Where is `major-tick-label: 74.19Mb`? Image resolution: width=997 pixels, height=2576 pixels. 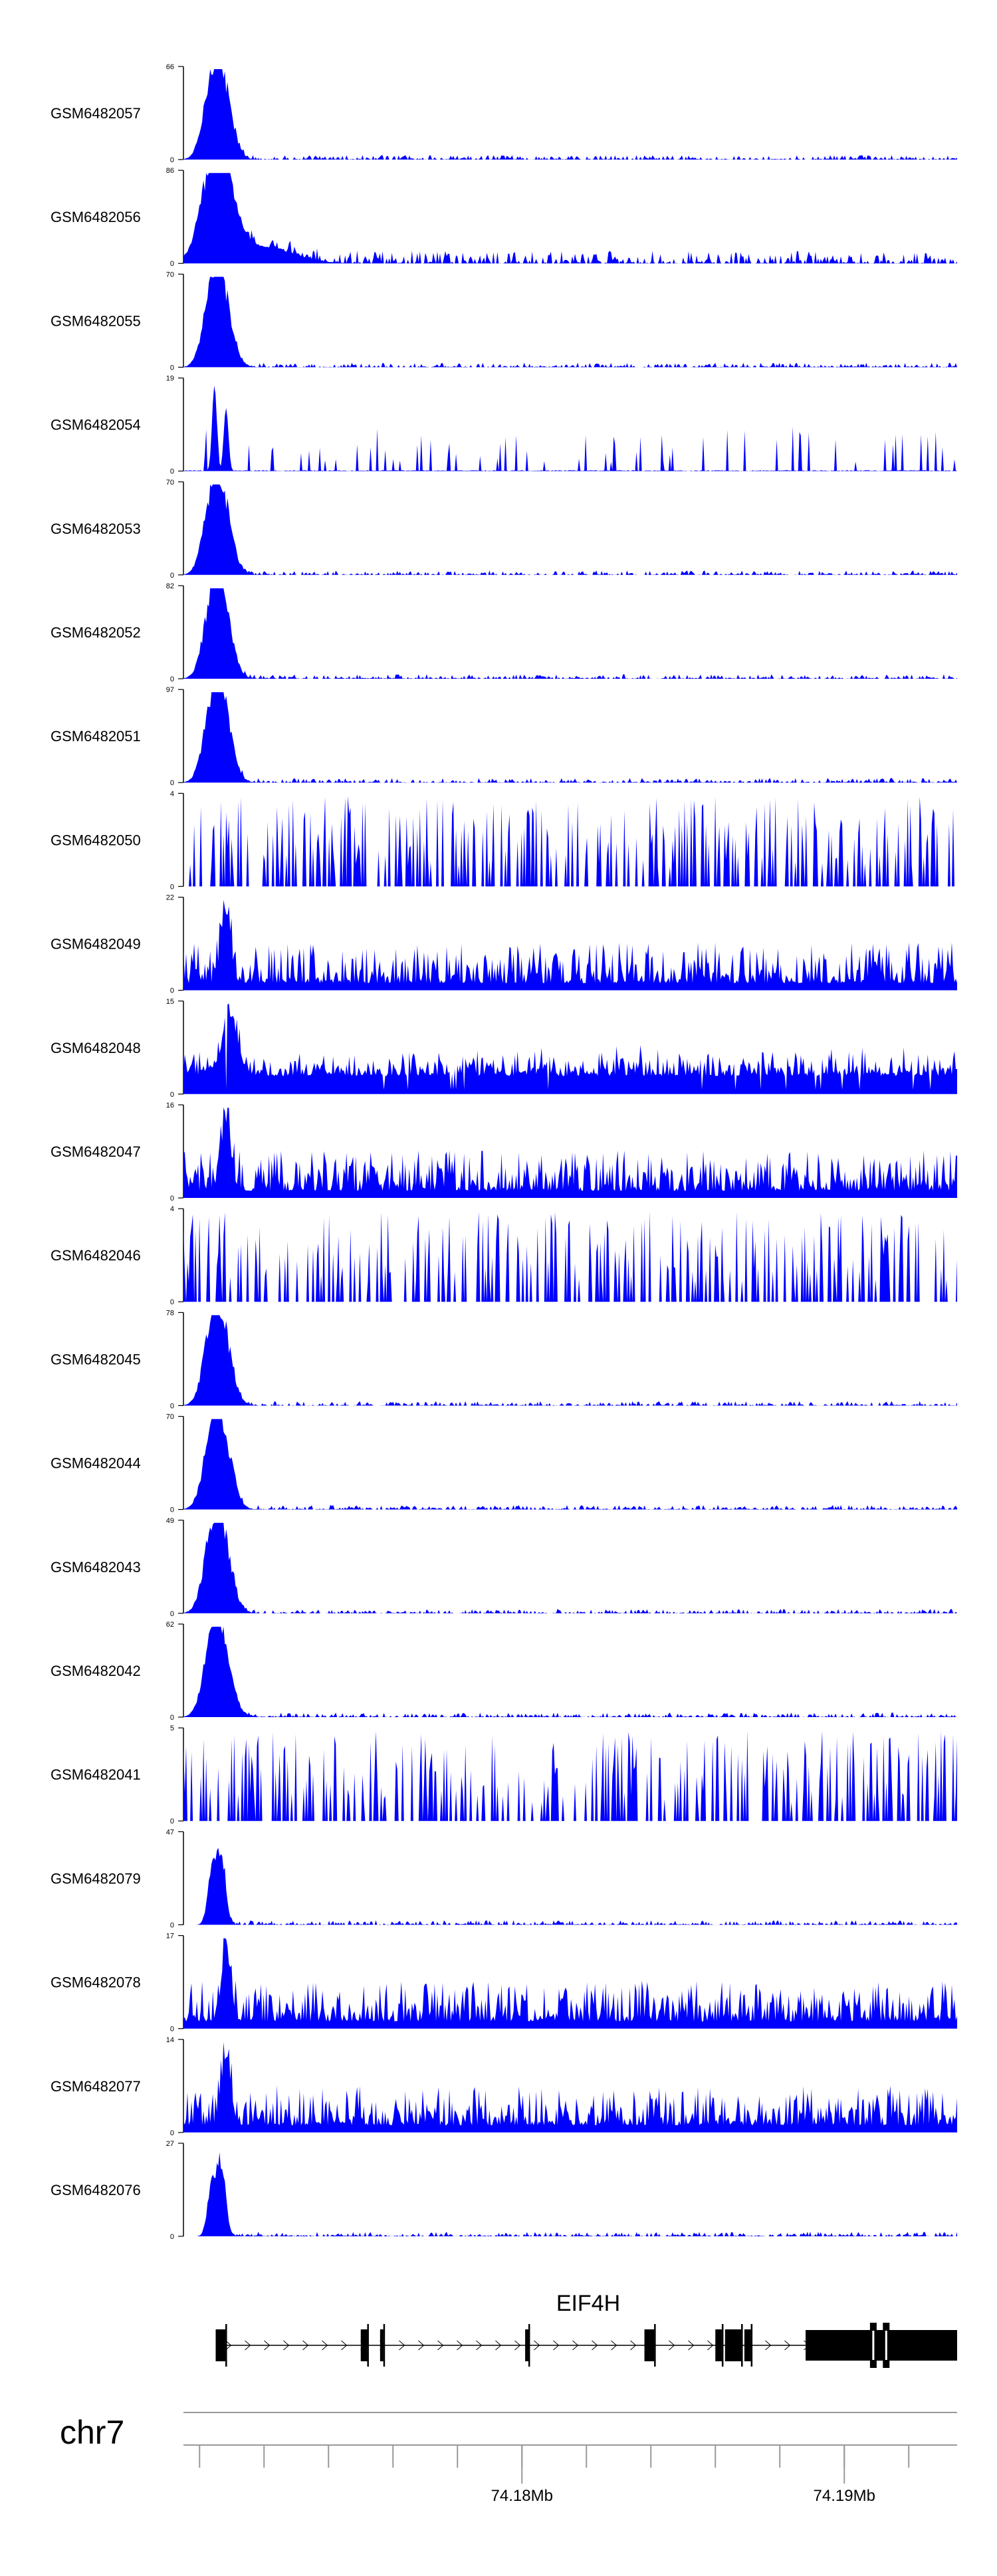 major-tick-label: 74.19Mb is located at coordinates (844, 2496).